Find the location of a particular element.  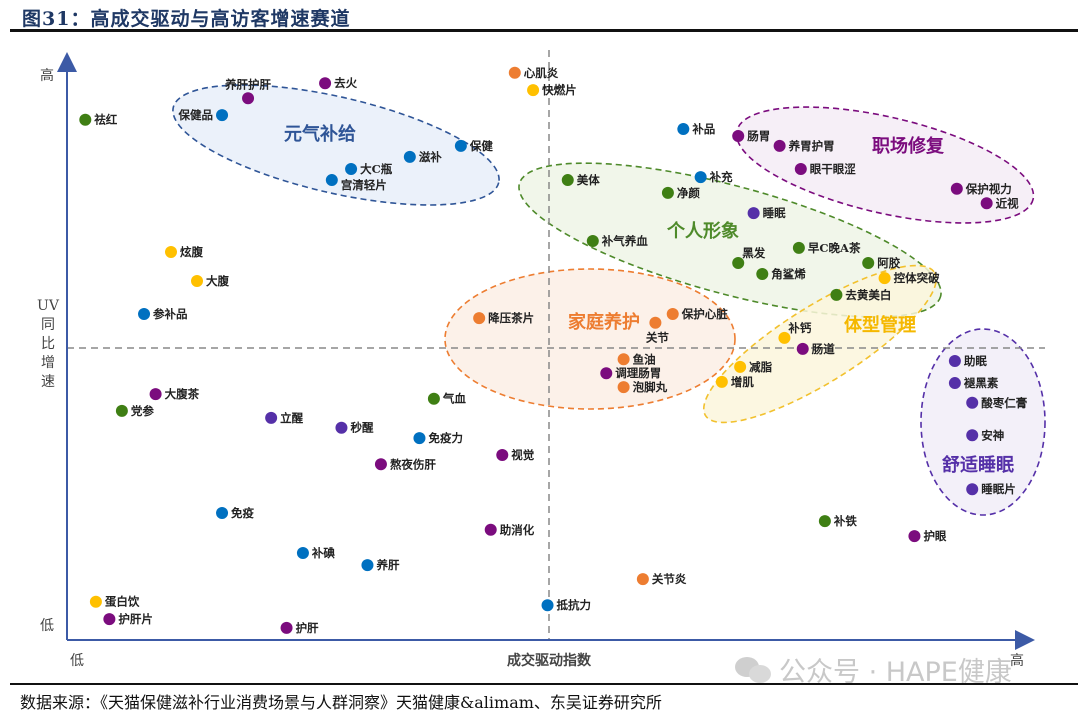

data-point-label: 鱼油 is located at coordinates (644, 359).